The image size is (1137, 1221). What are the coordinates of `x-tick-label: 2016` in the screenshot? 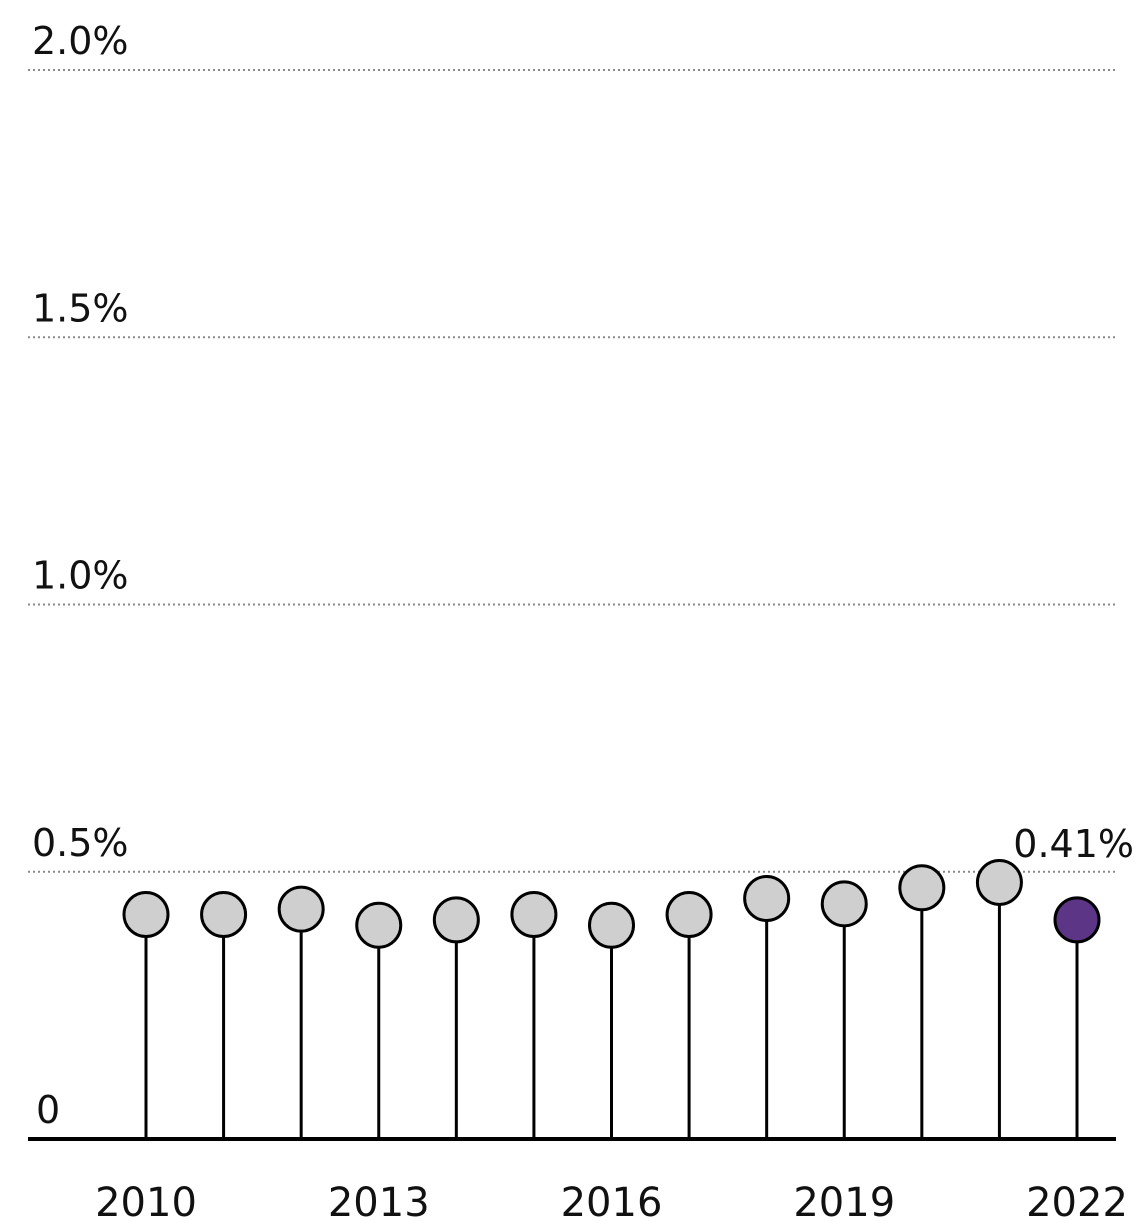 It's located at (612, 1200).